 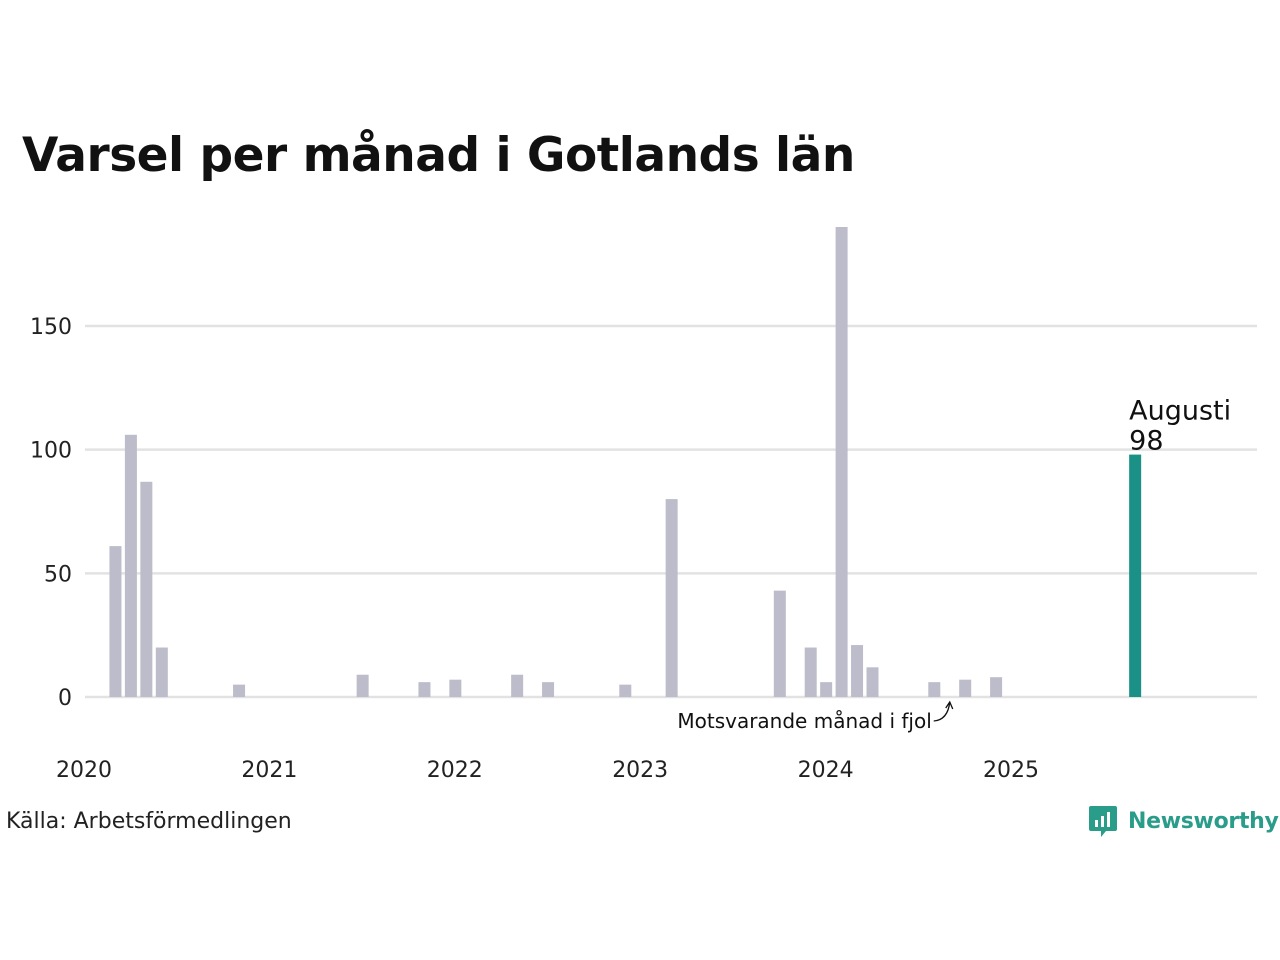 I want to click on highlight-value-label: 98, so click(x=1146, y=441).